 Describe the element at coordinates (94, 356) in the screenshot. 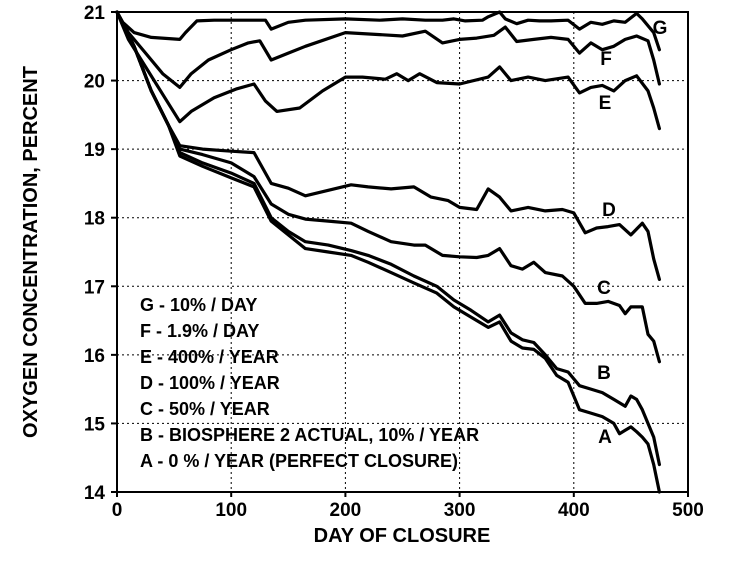

I see `y-tick-label: 16` at that location.